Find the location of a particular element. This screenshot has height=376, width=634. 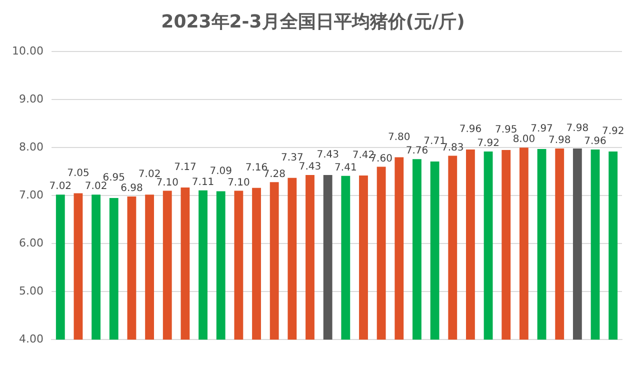

data-label: 7.37 is located at coordinates (292, 158).